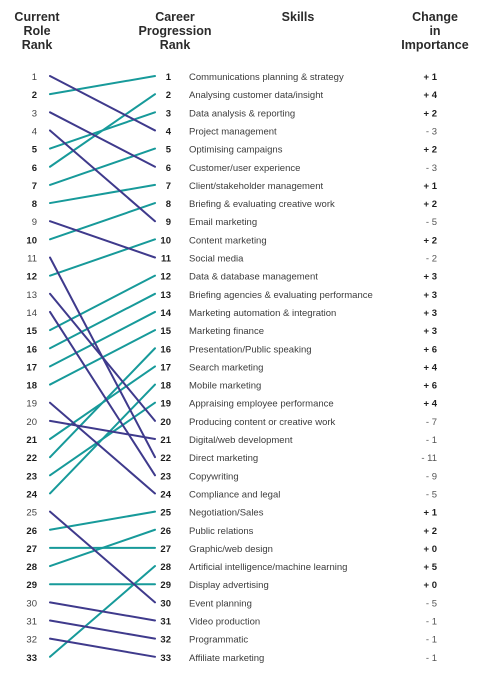 Image resolution: width=487 pixels, height=685 pixels. I want to click on current-rank-label: 16, so click(31, 349).